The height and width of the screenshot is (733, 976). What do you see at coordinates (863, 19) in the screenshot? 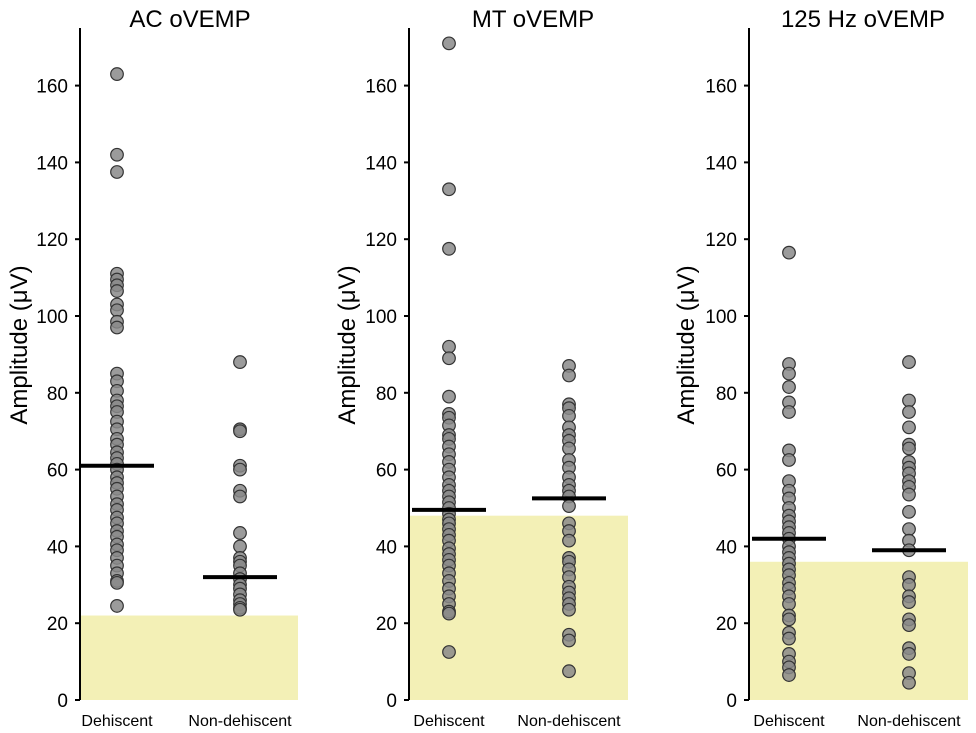
I see `panel-title: 125 Hz oVEMP` at bounding box center [863, 19].